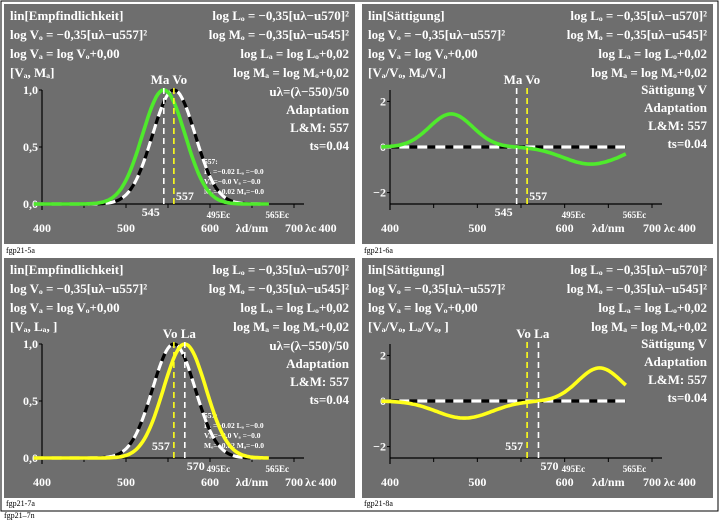 This screenshot has width=719, height=521. Describe the element at coordinates (676, 107) in the screenshot. I see `adaptation-line: Adaptation` at that location.